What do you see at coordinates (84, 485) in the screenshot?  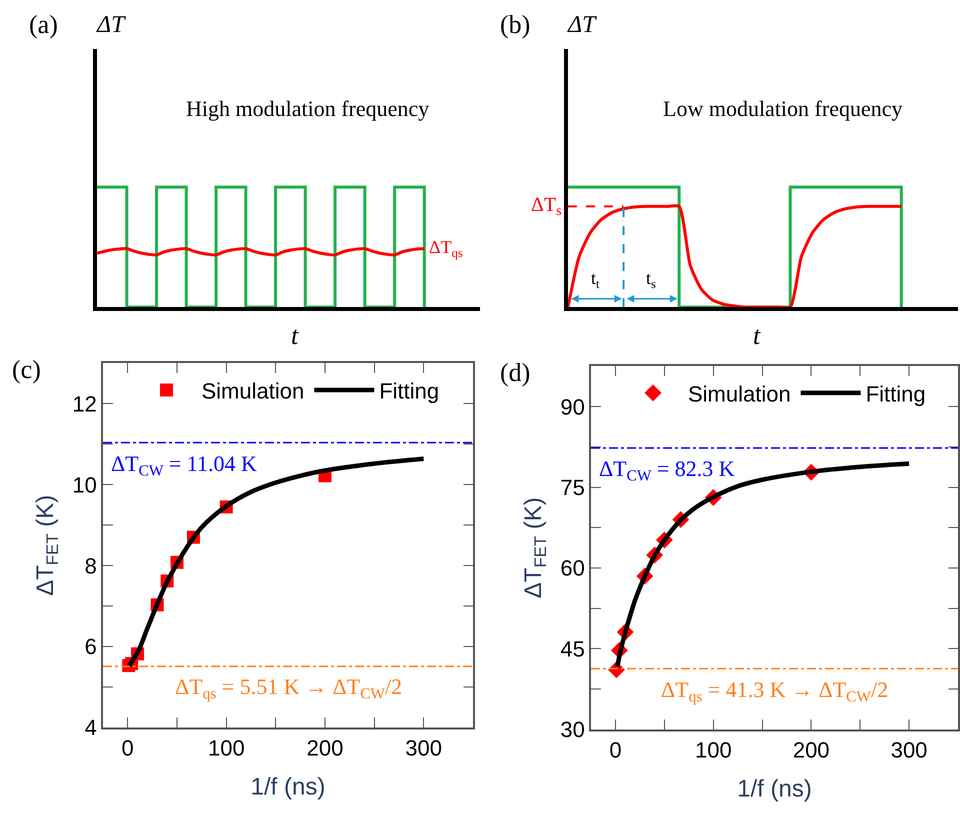 I see `y-tick-label: 10` at bounding box center [84, 485].